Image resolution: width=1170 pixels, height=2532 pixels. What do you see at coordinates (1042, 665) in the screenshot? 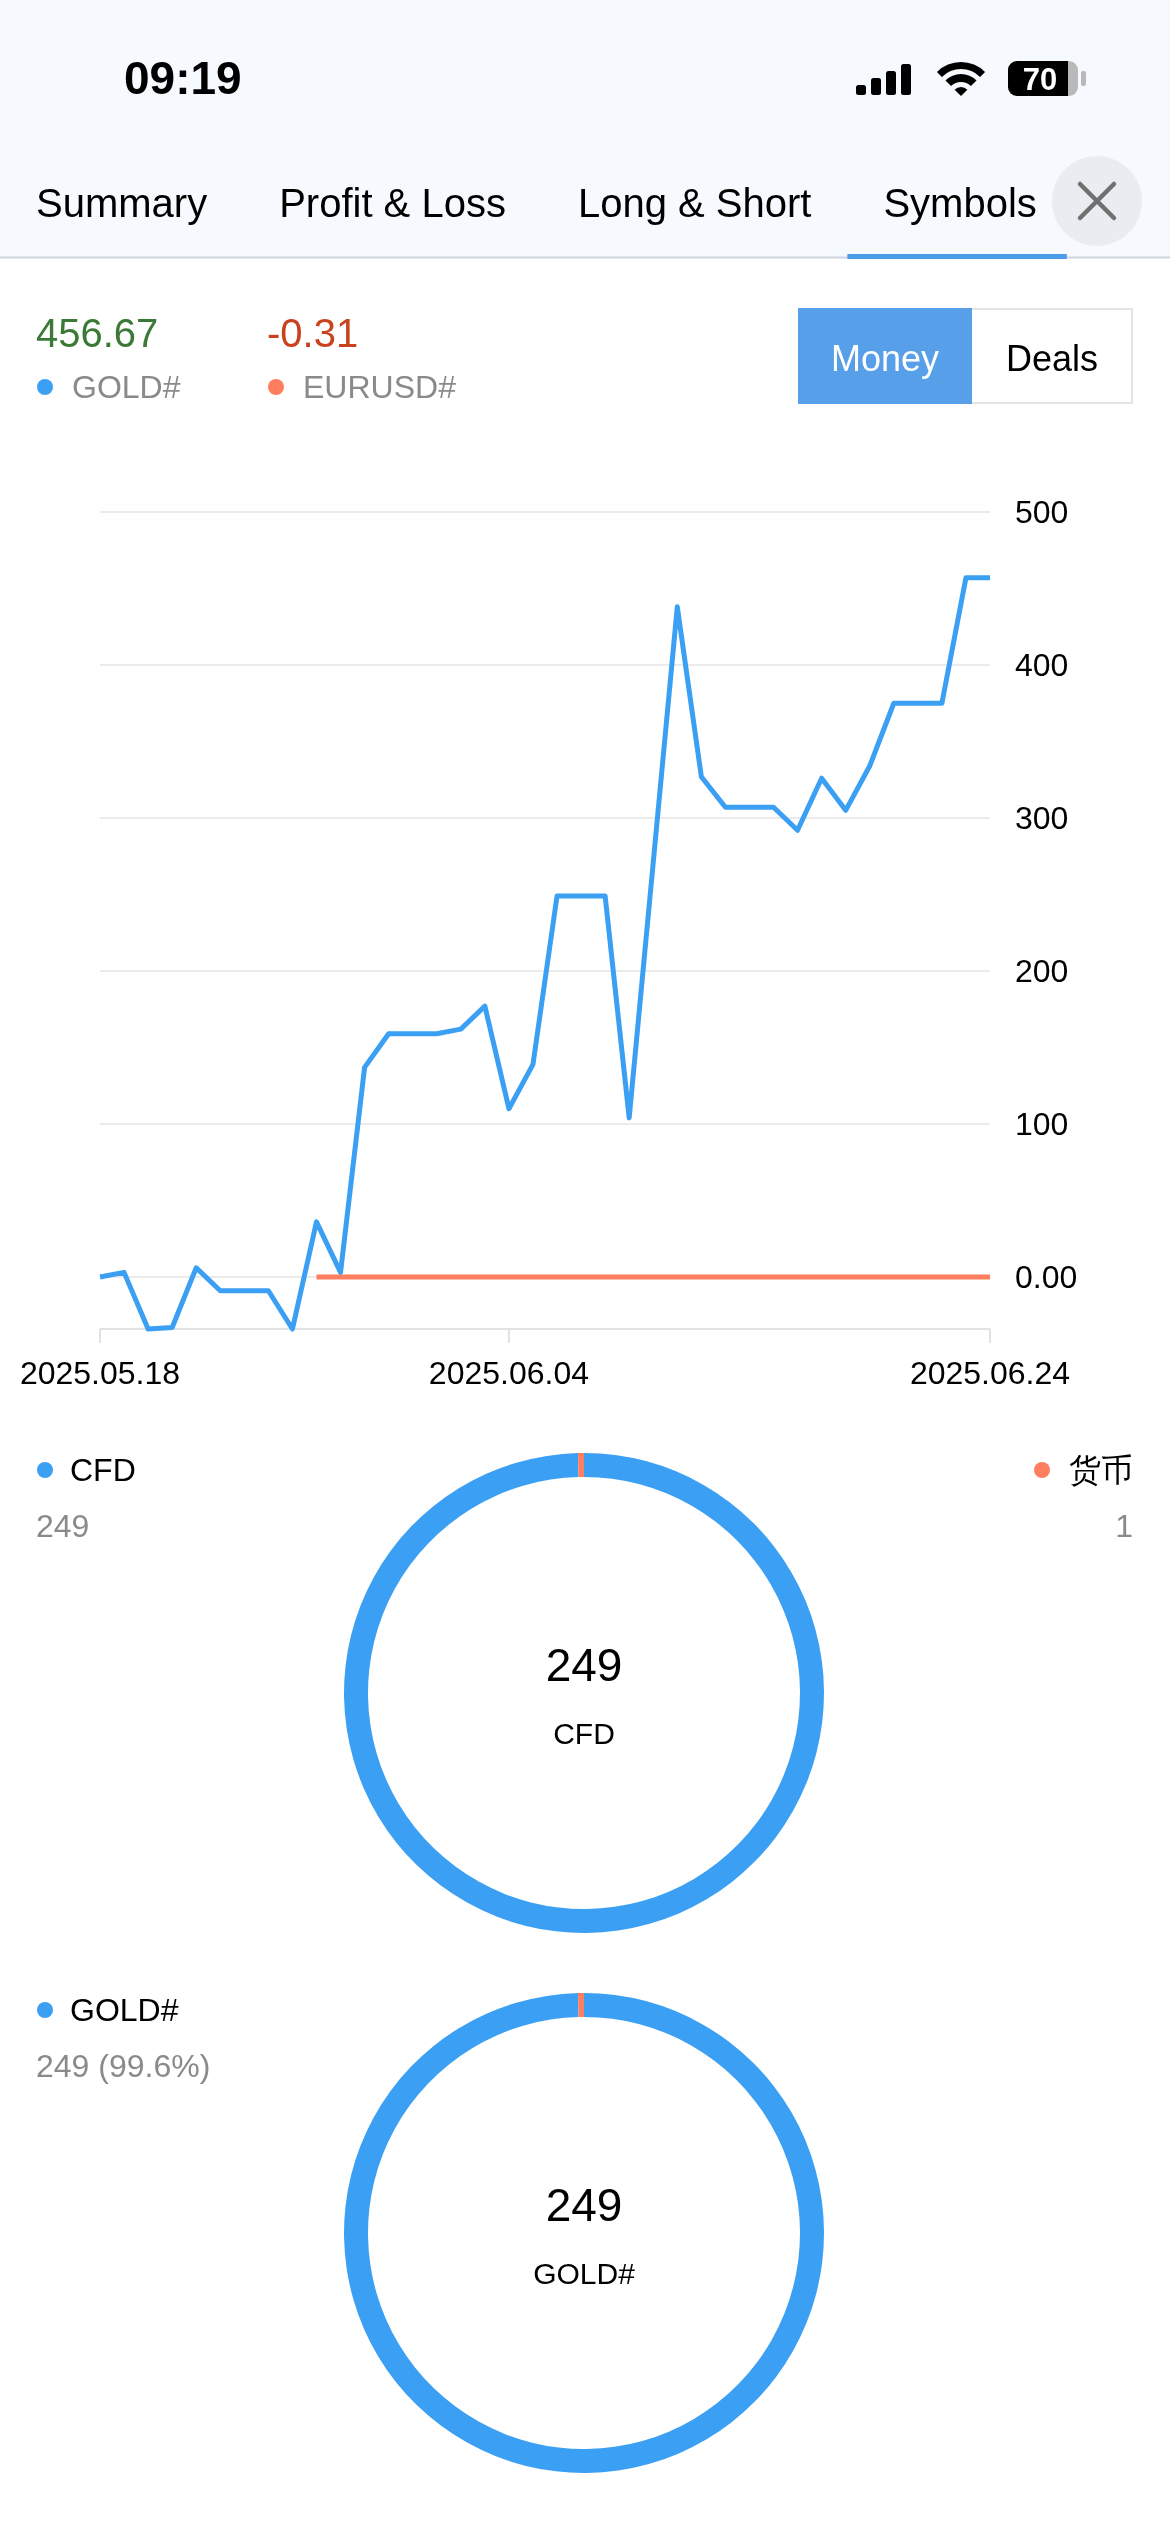
I see `y-tick-label: 400` at bounding box center [1042, 665].